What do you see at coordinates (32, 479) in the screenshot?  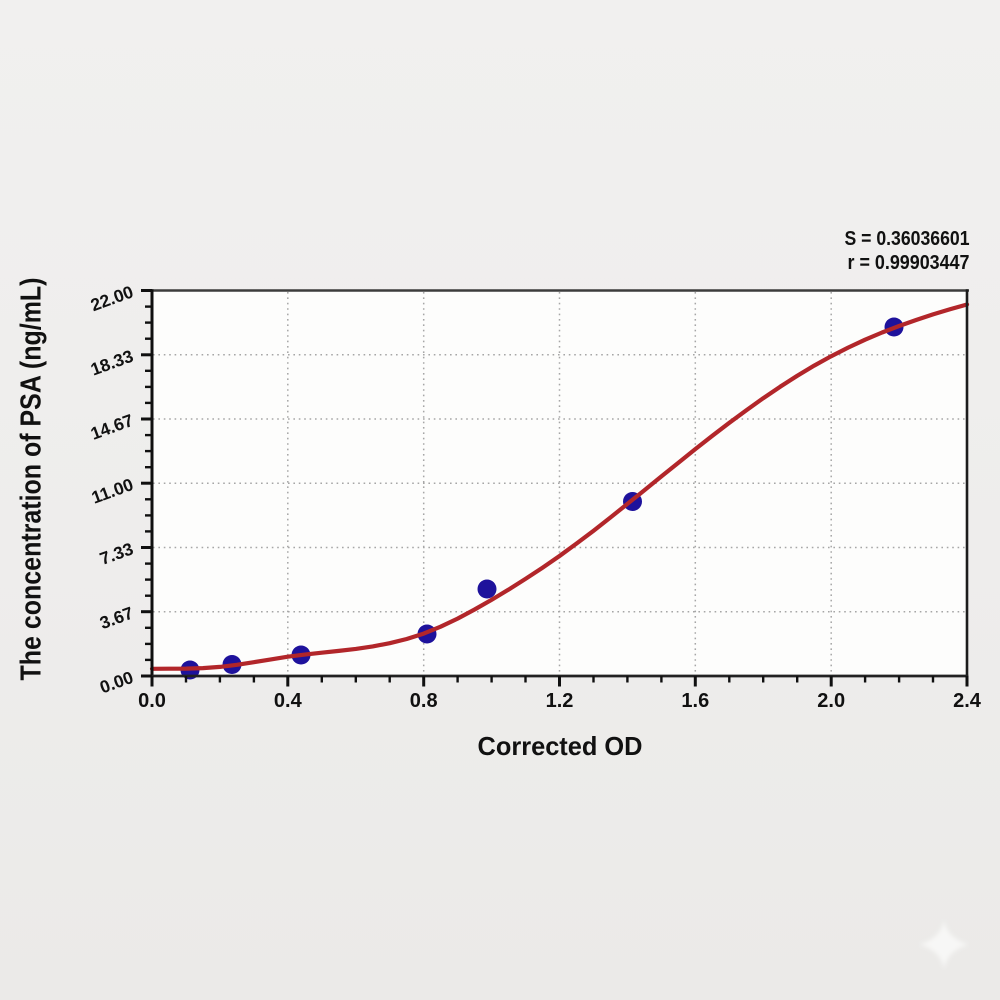 I see `svg-text:The concentration of PSA (ng/m: The concentration of PSA (ng/mL)` at bounding box center [32, 479].